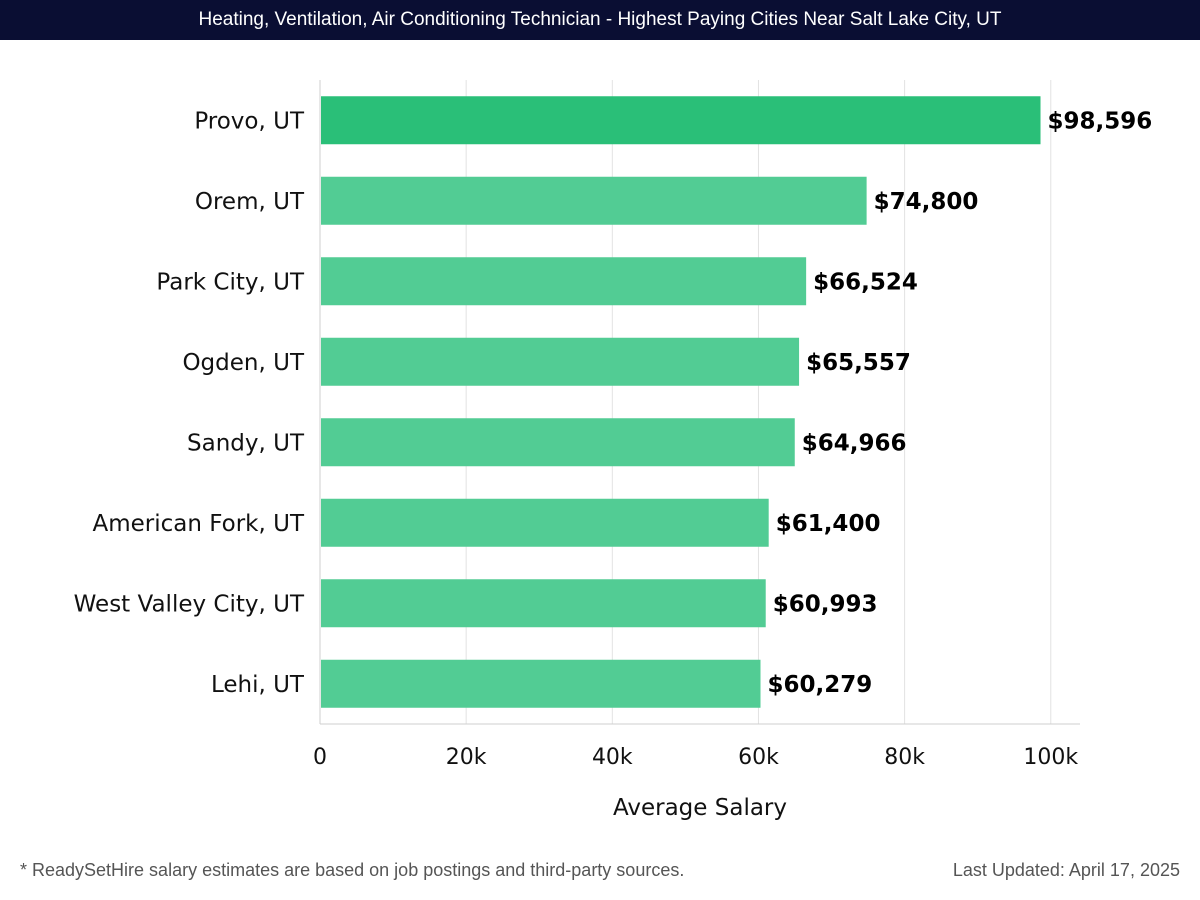 The width and height of the screenshot is (1200, 900). What do you see at coordinates (243, 363) in the screenshot?
I see `category-label-3: Ogden, UT` at bounding box center [243, 363].